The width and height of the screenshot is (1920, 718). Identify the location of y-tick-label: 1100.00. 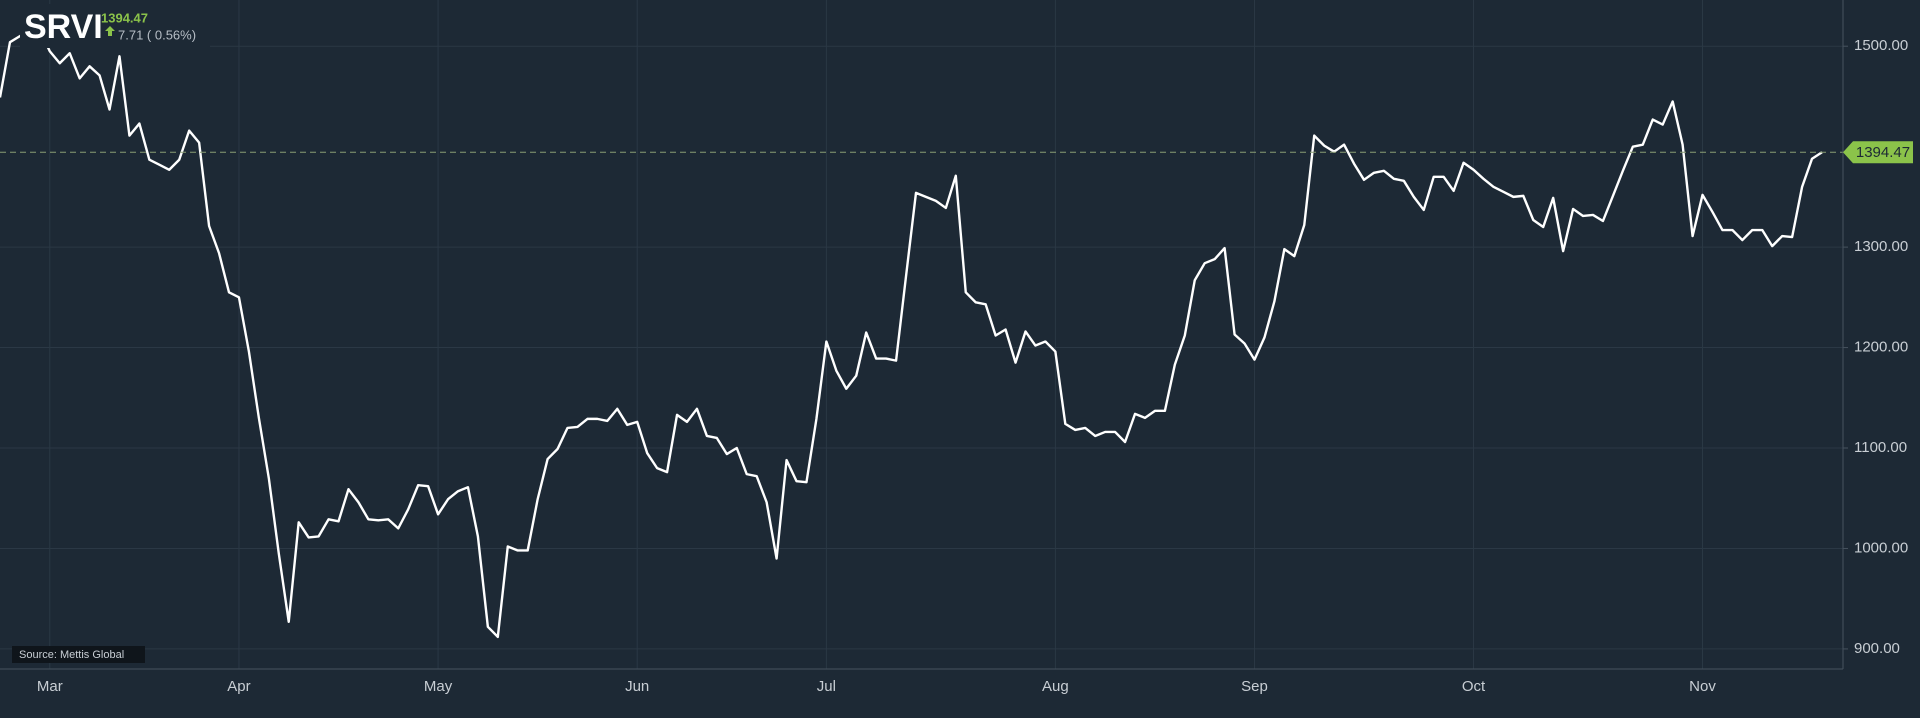
(1880, 447).